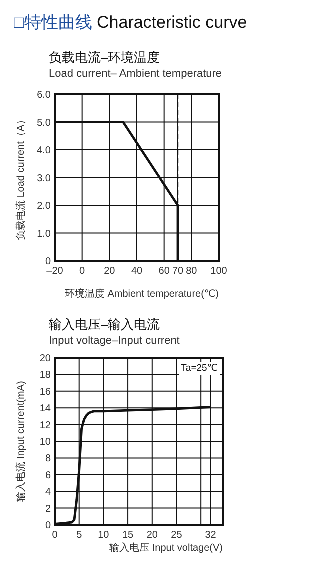 The image size is (312, 569). Describe the element at coordinates (211, 535) in the screenshot. I see `x-tick-label: 32` at that location.